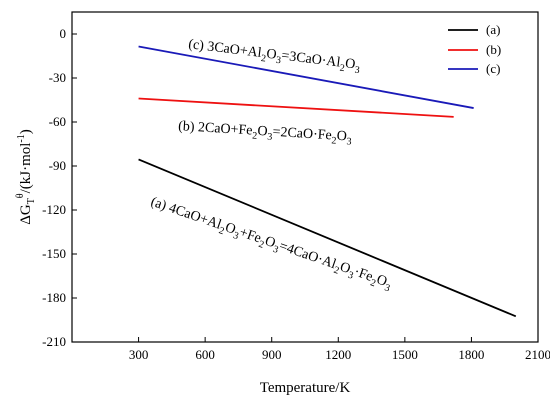 This screenshot has height=404, width=550. Describe the element at coordinates (139, 354) in the screenshot. I see `x-tick-label: 300` at that location.